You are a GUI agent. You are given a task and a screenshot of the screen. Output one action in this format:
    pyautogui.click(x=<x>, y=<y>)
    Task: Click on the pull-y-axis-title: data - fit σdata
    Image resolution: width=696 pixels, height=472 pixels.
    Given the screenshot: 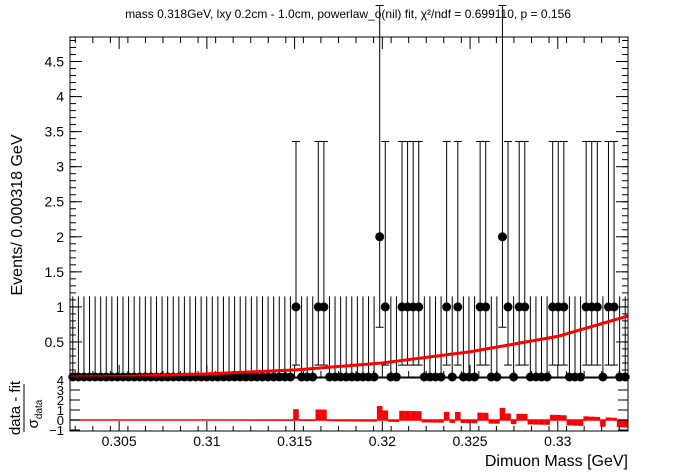 What is the action you would take?
    pyautogui.click(x=26, y=407)
    